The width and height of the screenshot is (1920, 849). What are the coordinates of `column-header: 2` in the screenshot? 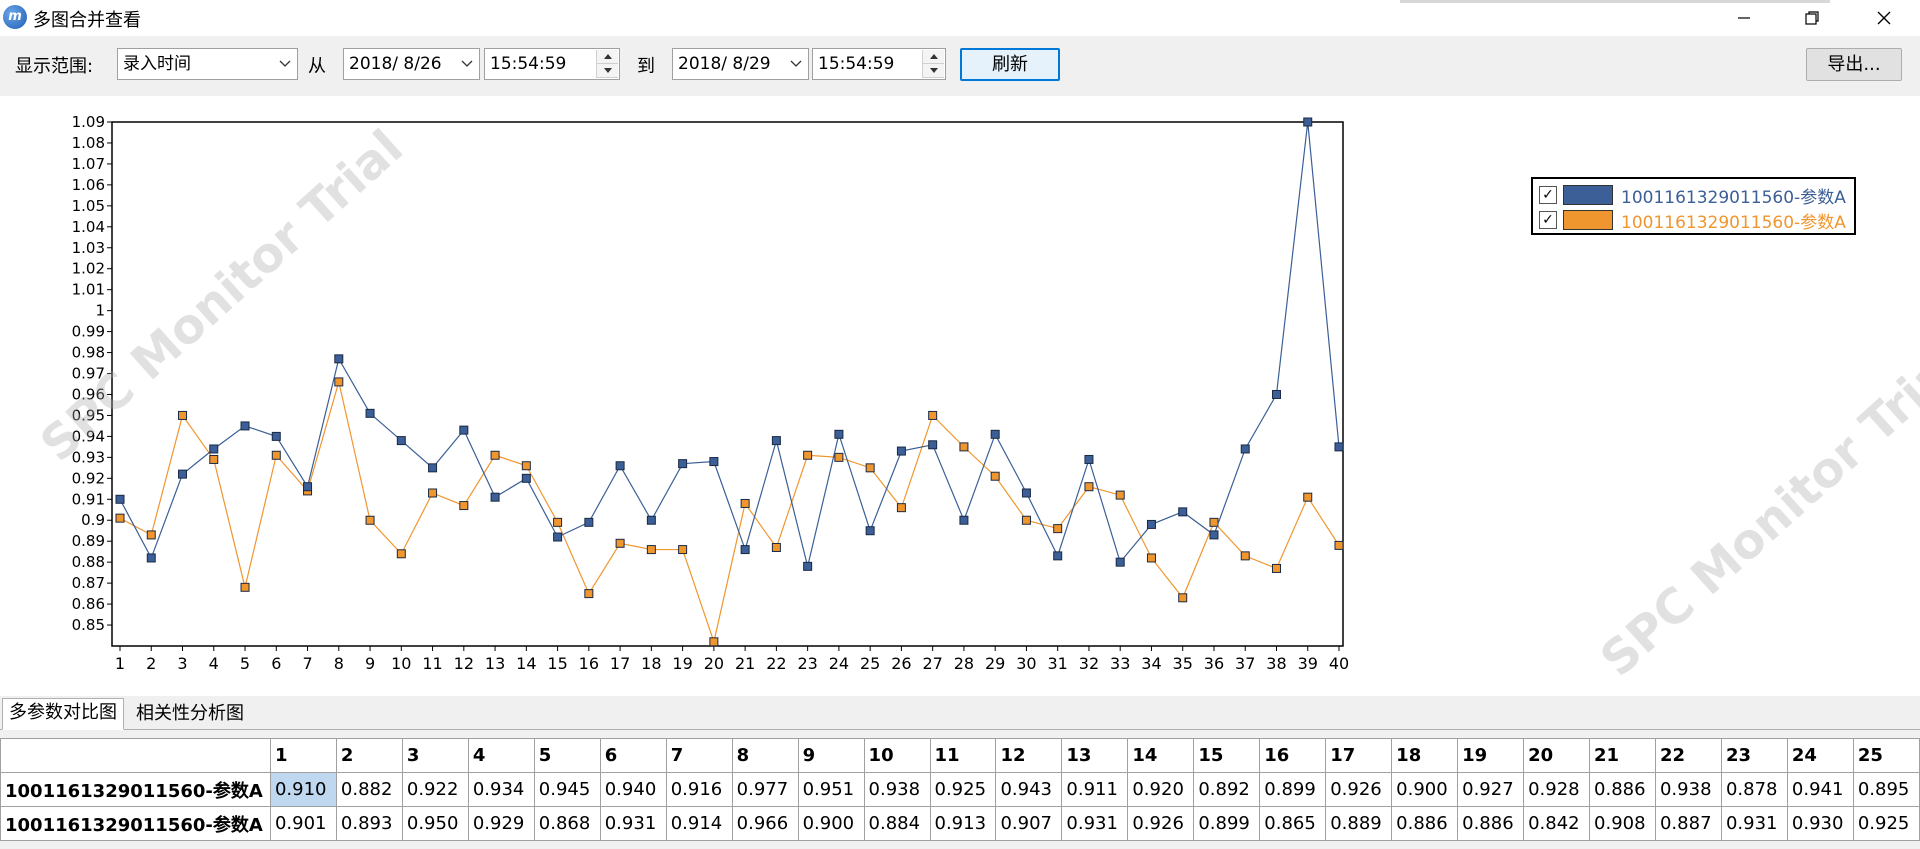 It's located at (369, 755).